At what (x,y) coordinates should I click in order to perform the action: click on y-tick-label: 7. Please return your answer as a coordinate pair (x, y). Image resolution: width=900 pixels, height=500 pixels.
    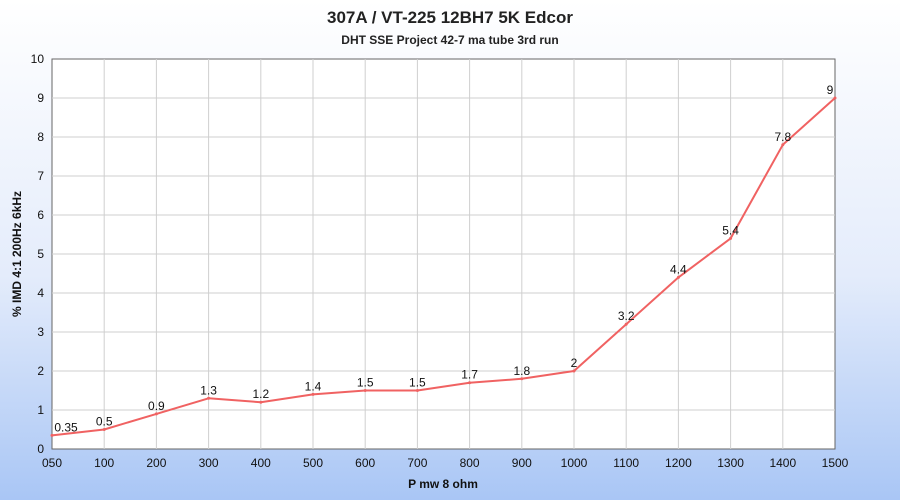
    Looking at the image, I should click on (40, 176).